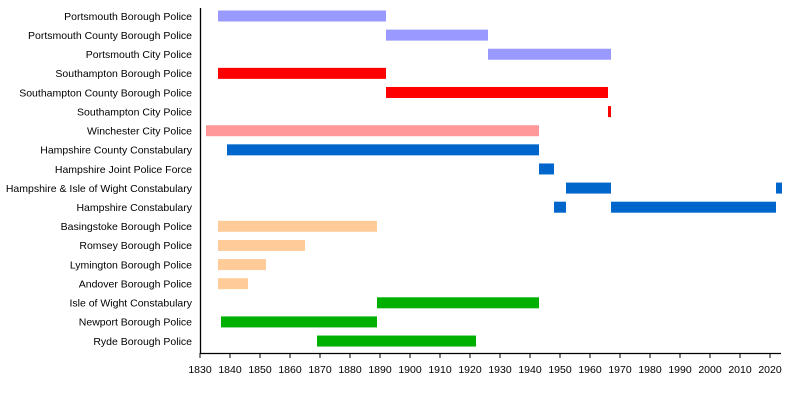 This screenshot has width=800, height=405. Describe the element at coordinates (135, 284) in the screenshot. I see `row-label: Andover Borough Police` at that location.